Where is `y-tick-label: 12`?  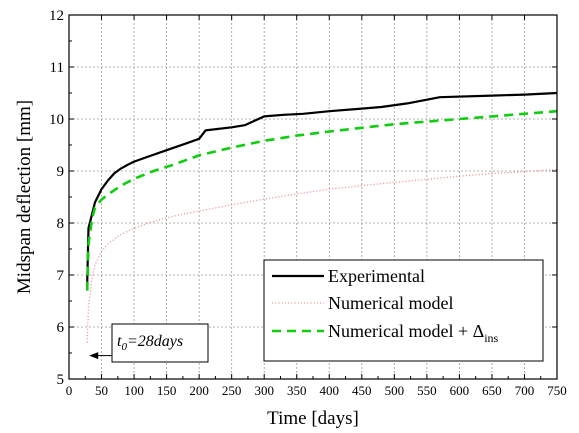
y-tick-label: 12 is located at coordinates (56, 16).